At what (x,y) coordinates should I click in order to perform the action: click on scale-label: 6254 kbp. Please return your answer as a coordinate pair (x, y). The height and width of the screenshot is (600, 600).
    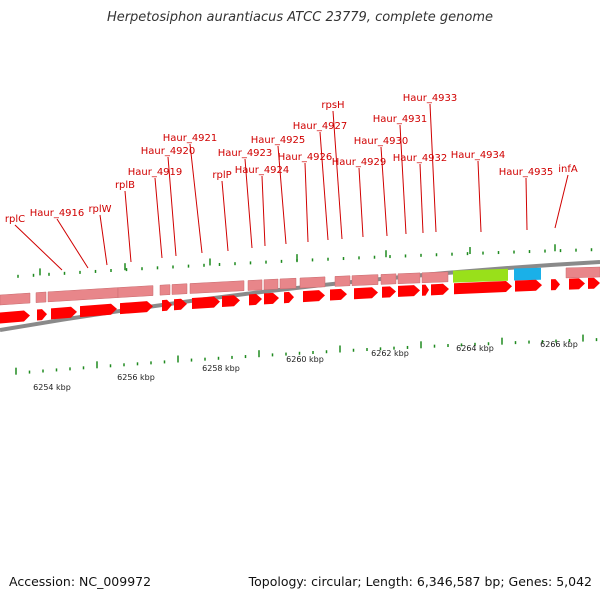
    Looking at the image, I should click on (52, 387).